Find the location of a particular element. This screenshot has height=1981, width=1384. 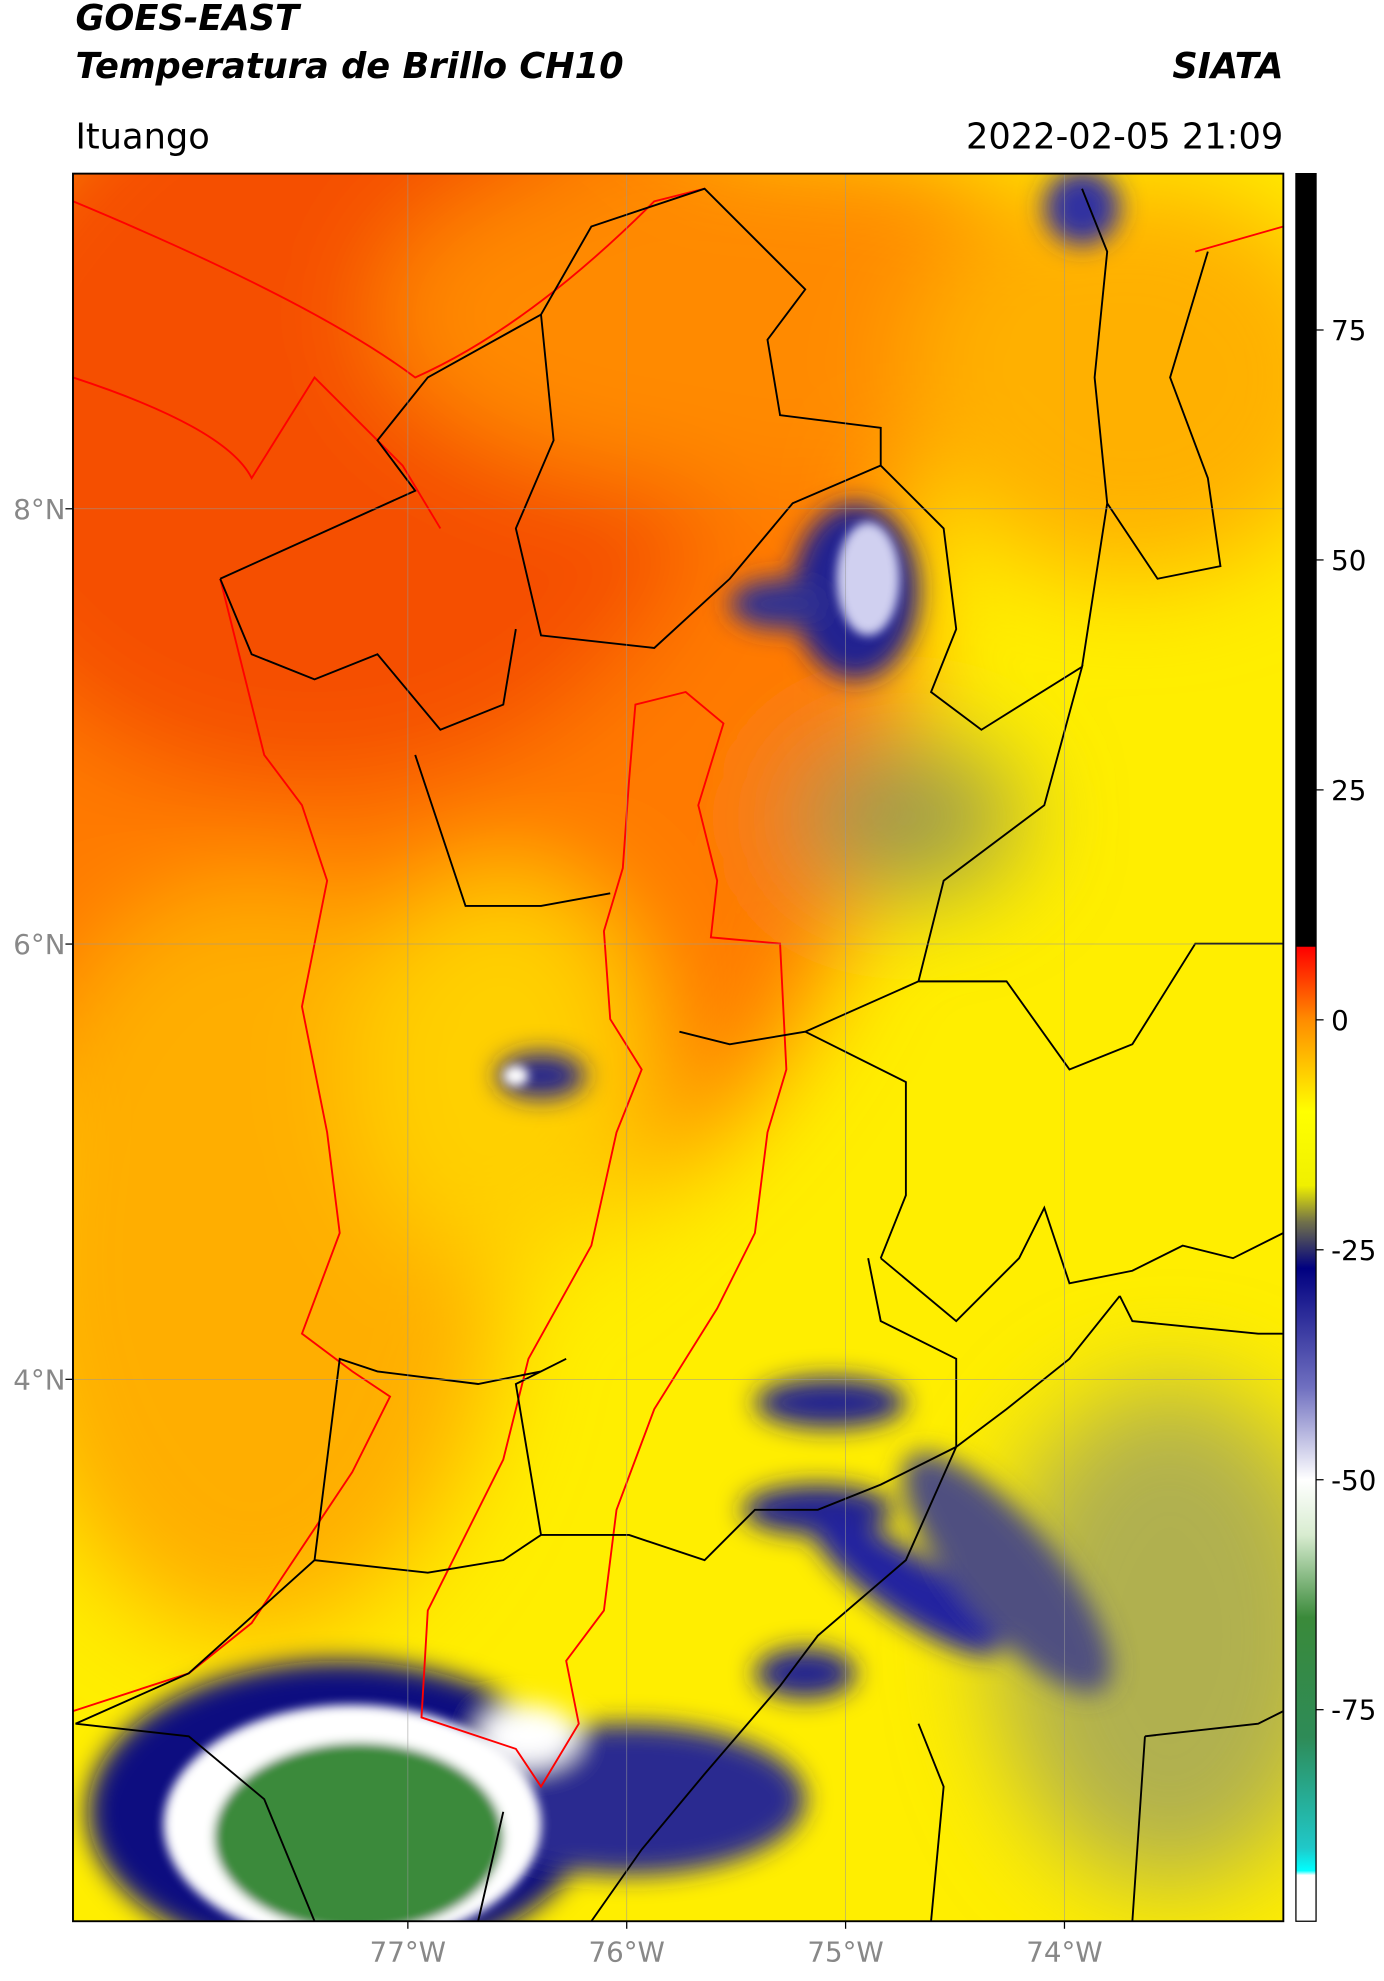

colorbar-tick-label: 75 is located at coordinates (1348, 330).